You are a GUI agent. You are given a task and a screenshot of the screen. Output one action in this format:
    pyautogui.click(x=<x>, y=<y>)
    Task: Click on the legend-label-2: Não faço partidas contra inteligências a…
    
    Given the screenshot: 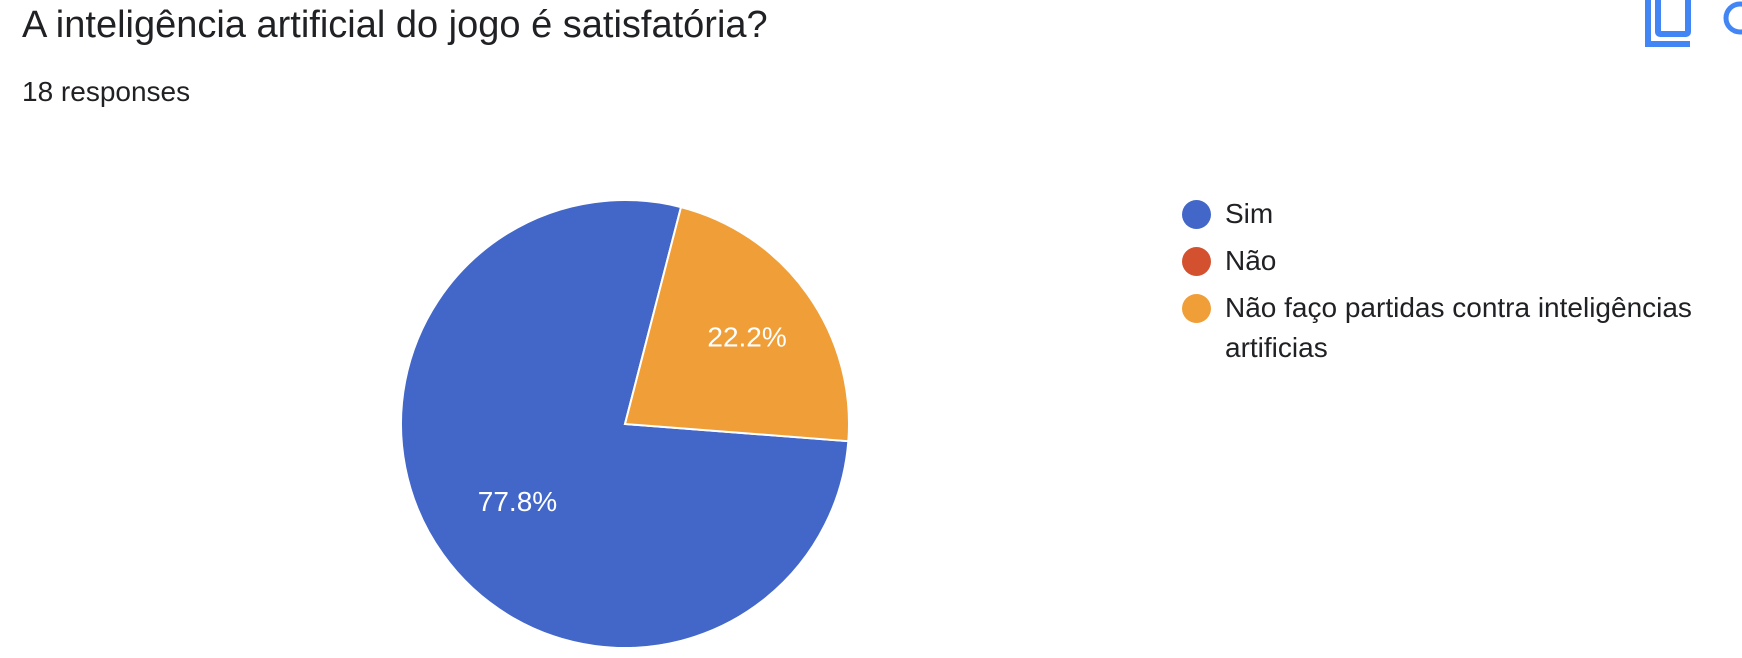 What is the action you would take?
    pyautogui.click(x=1458, y=327)
    